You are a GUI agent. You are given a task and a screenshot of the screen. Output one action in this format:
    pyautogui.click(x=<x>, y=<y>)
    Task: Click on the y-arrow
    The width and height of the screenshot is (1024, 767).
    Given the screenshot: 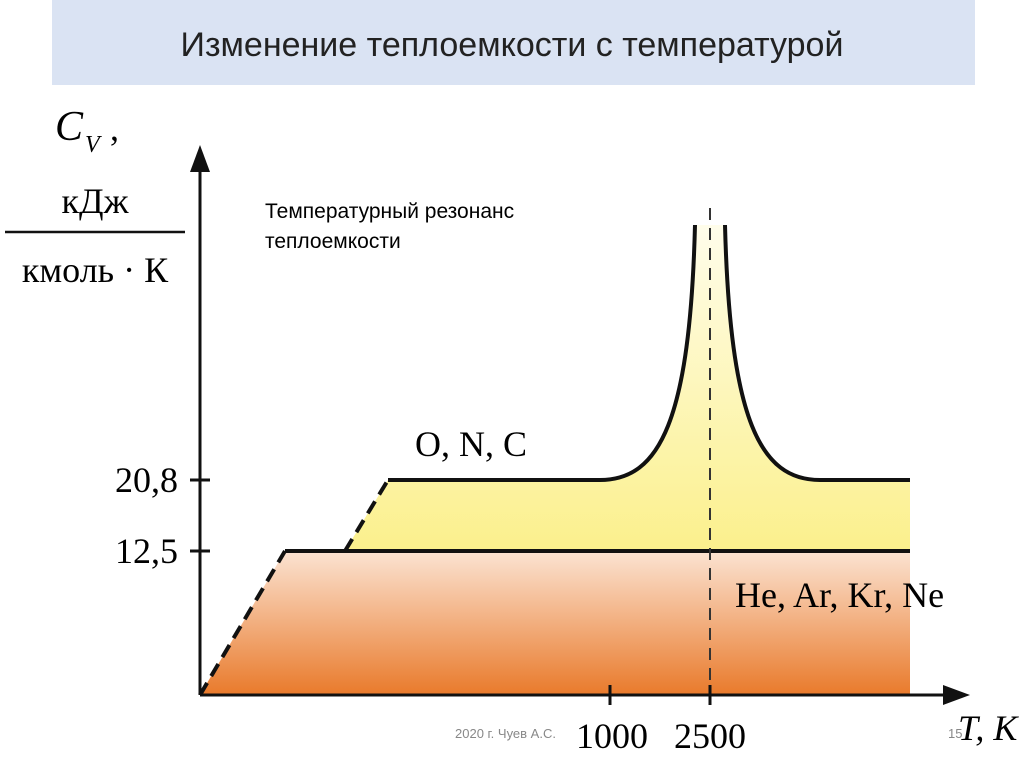 What is the action you would take?
    pyautogui.click(x=200, y=158)
    